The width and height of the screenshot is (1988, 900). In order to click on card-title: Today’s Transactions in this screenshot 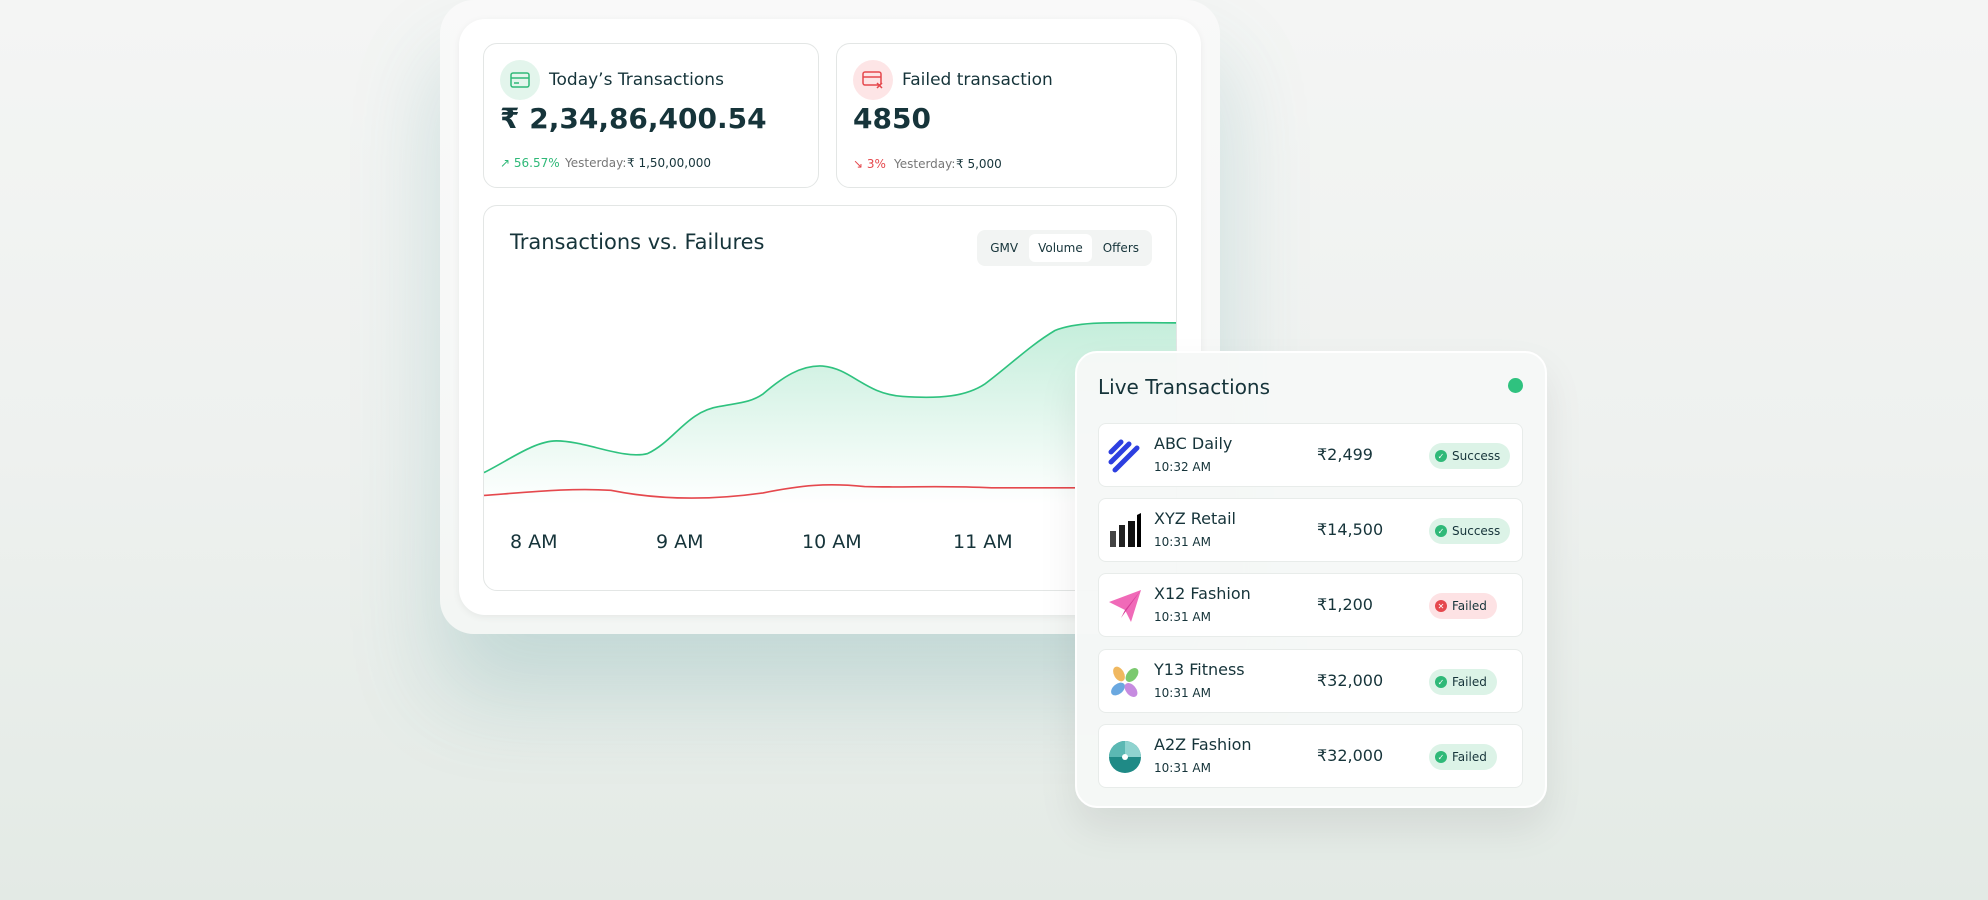, I will do `click(636, 80)`.